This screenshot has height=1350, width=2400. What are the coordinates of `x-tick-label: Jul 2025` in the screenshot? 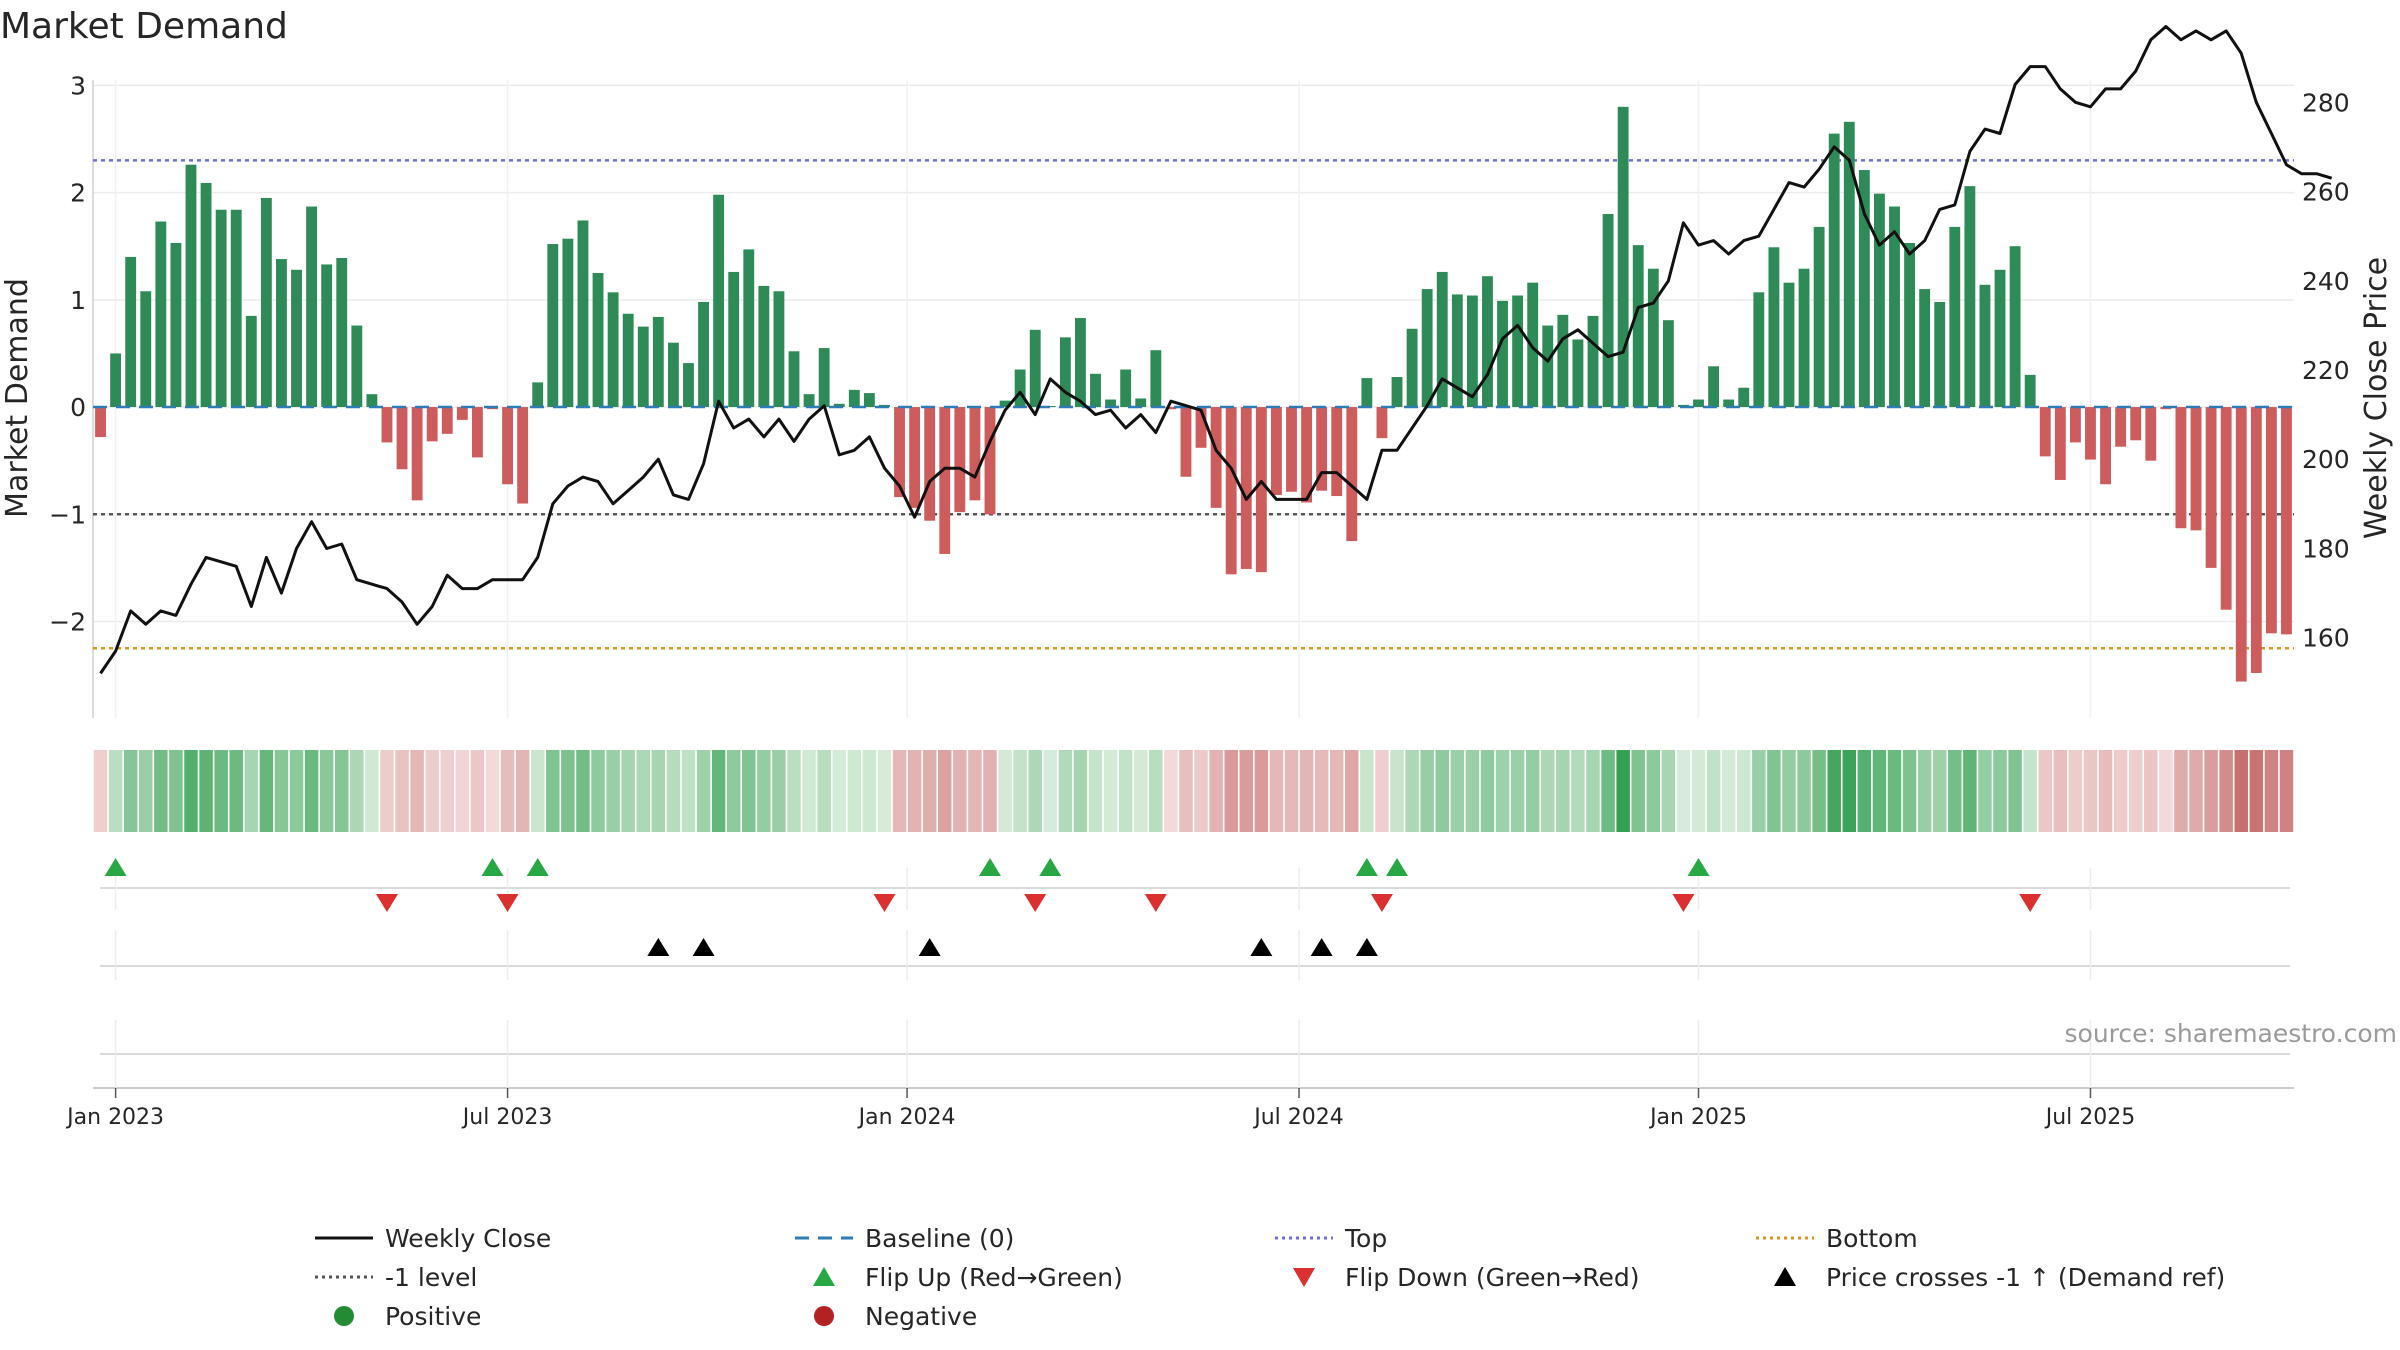 It's located at (2090, 1117).